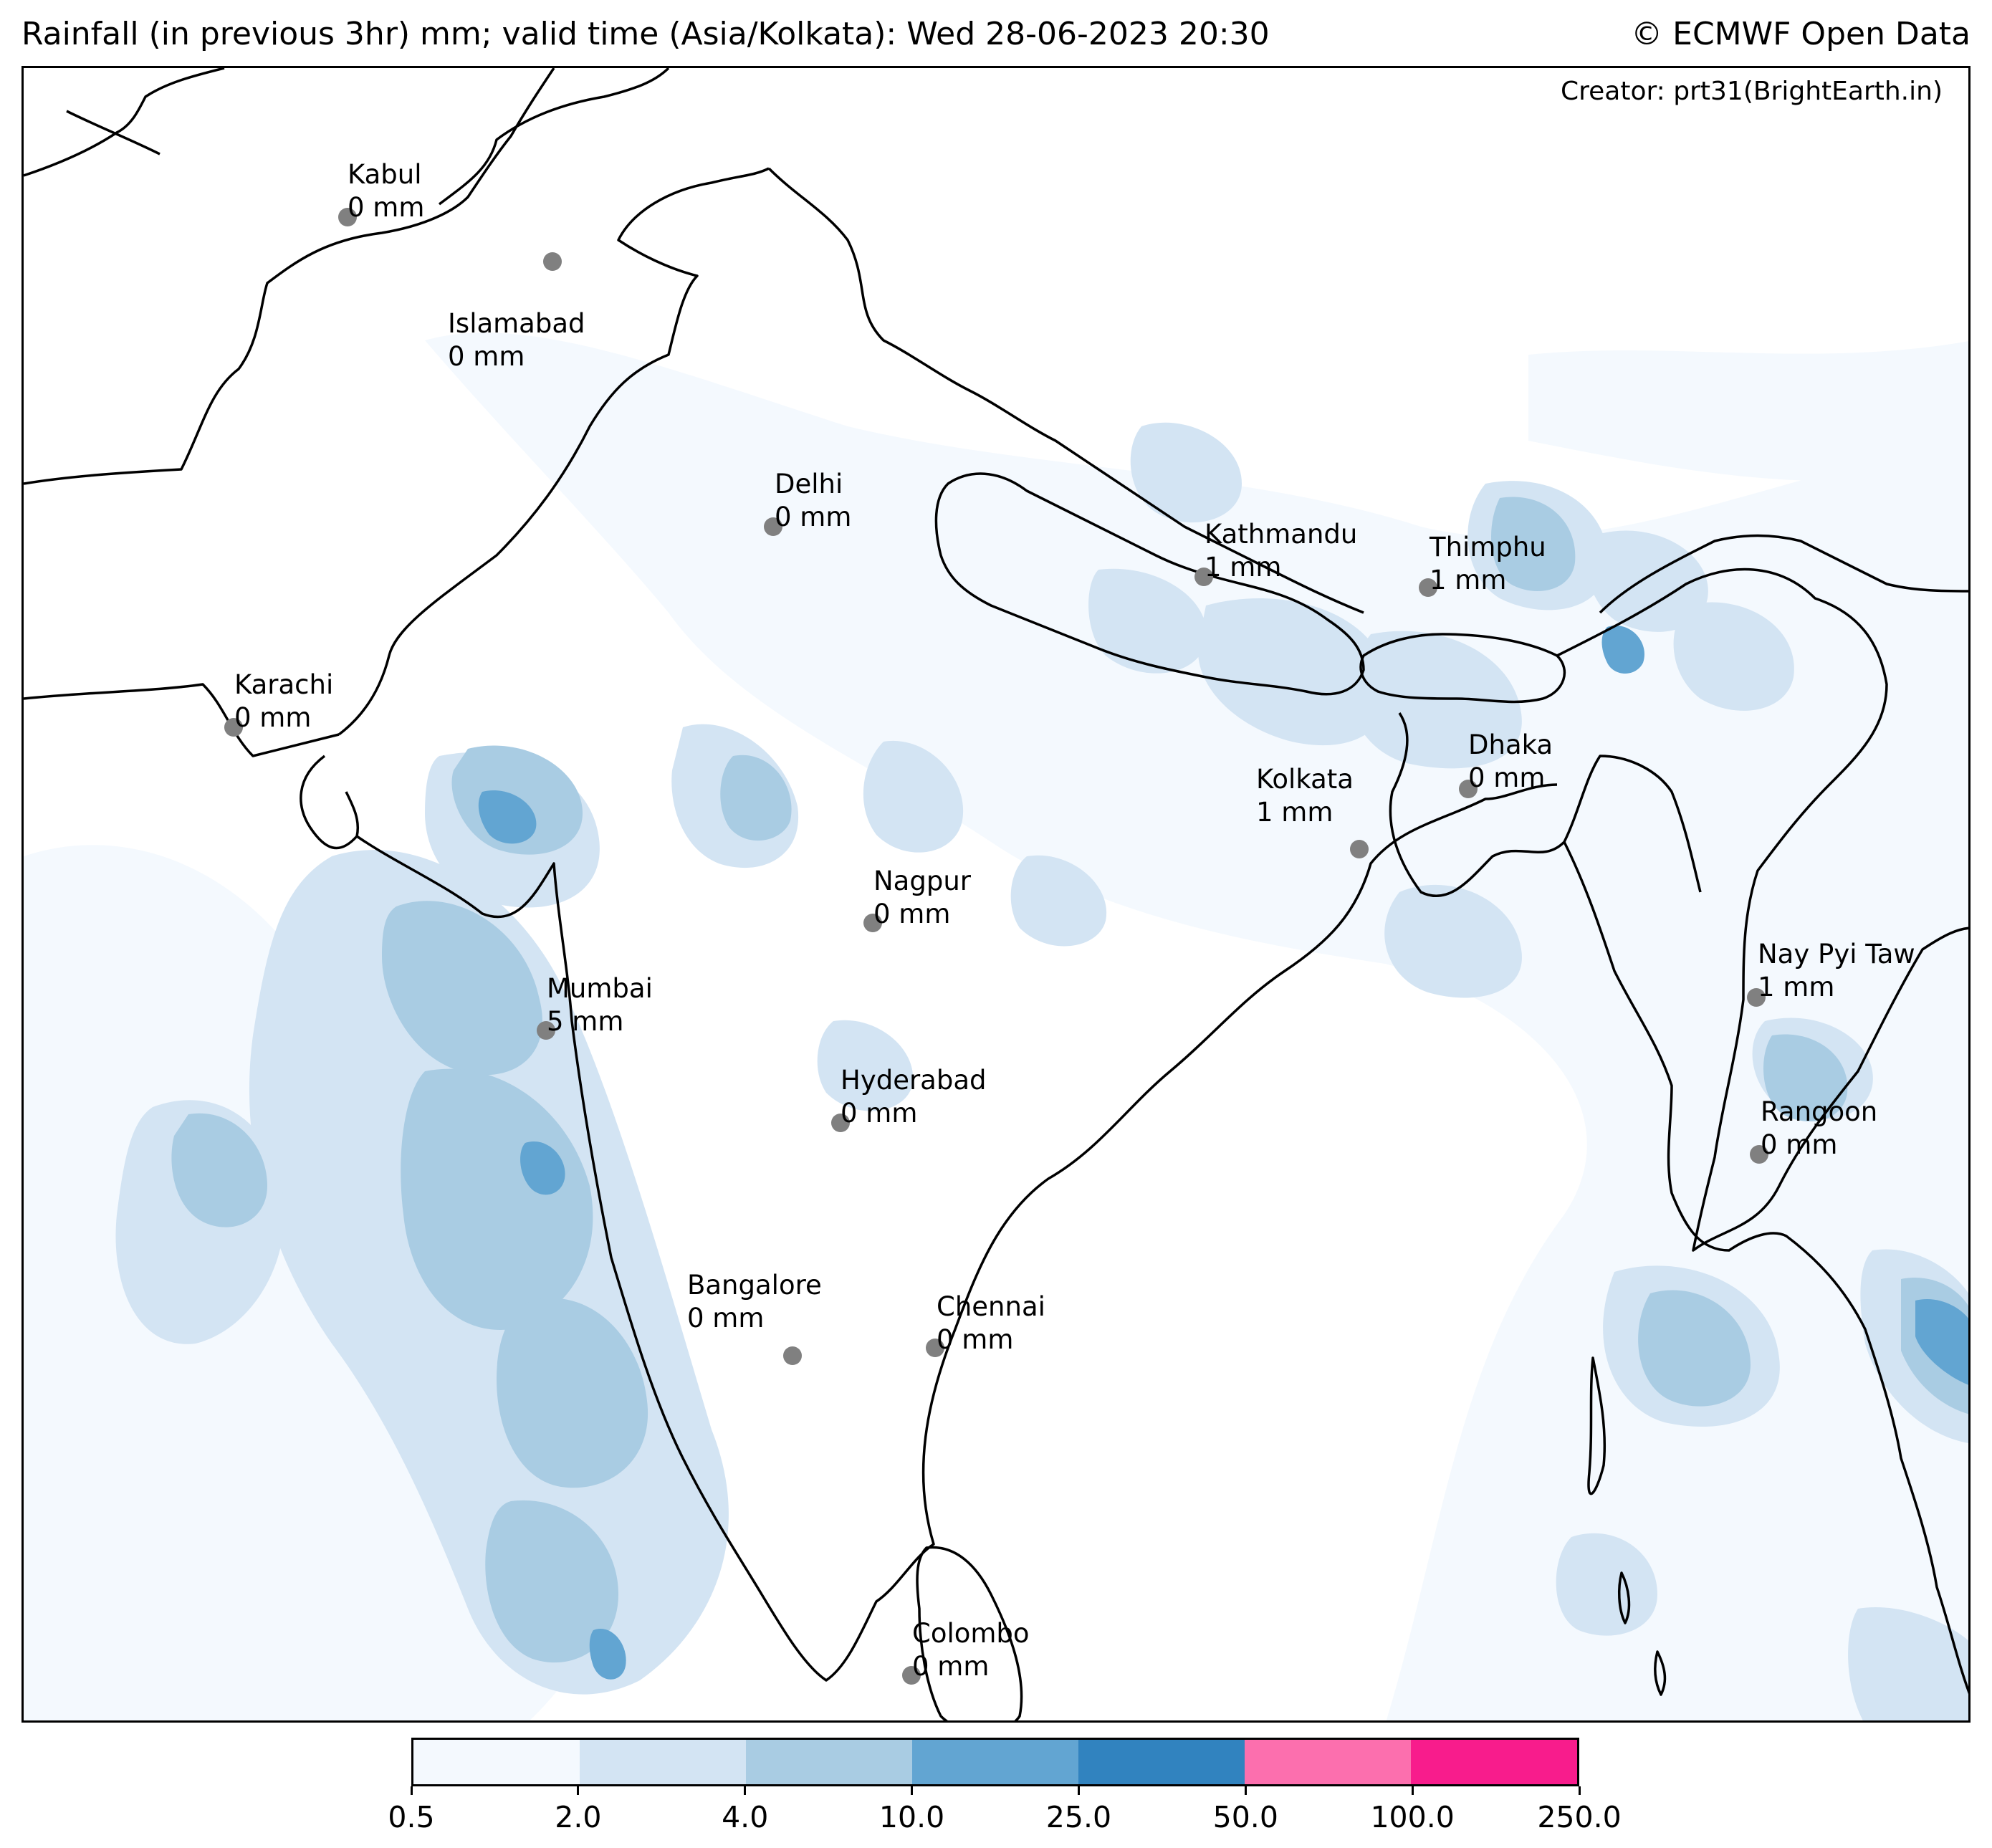 The image size is (1992, 1848). Describe the element at coordinates (914, 1097) in the screenshot. I see `city-label-hyderabad: Hyderabad 0 mm` at that location.